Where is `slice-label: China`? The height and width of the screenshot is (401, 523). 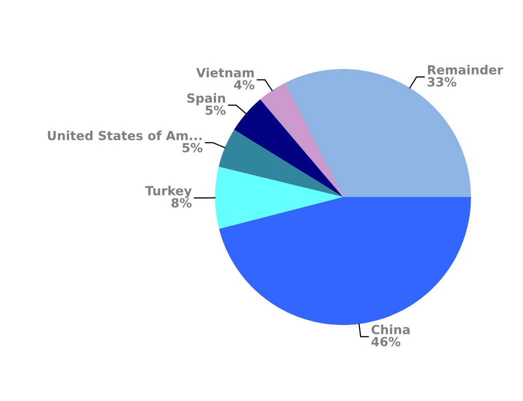
slice-label: China is located at coordinates (391, 329).